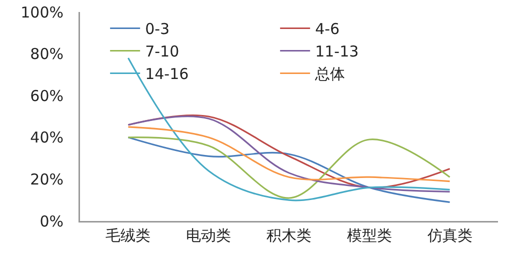 This screenshot has height=261, width=520. Describe the element at coordinates (47, 54) in the screenshot. I see `y-tick-label: 80%` at that location.